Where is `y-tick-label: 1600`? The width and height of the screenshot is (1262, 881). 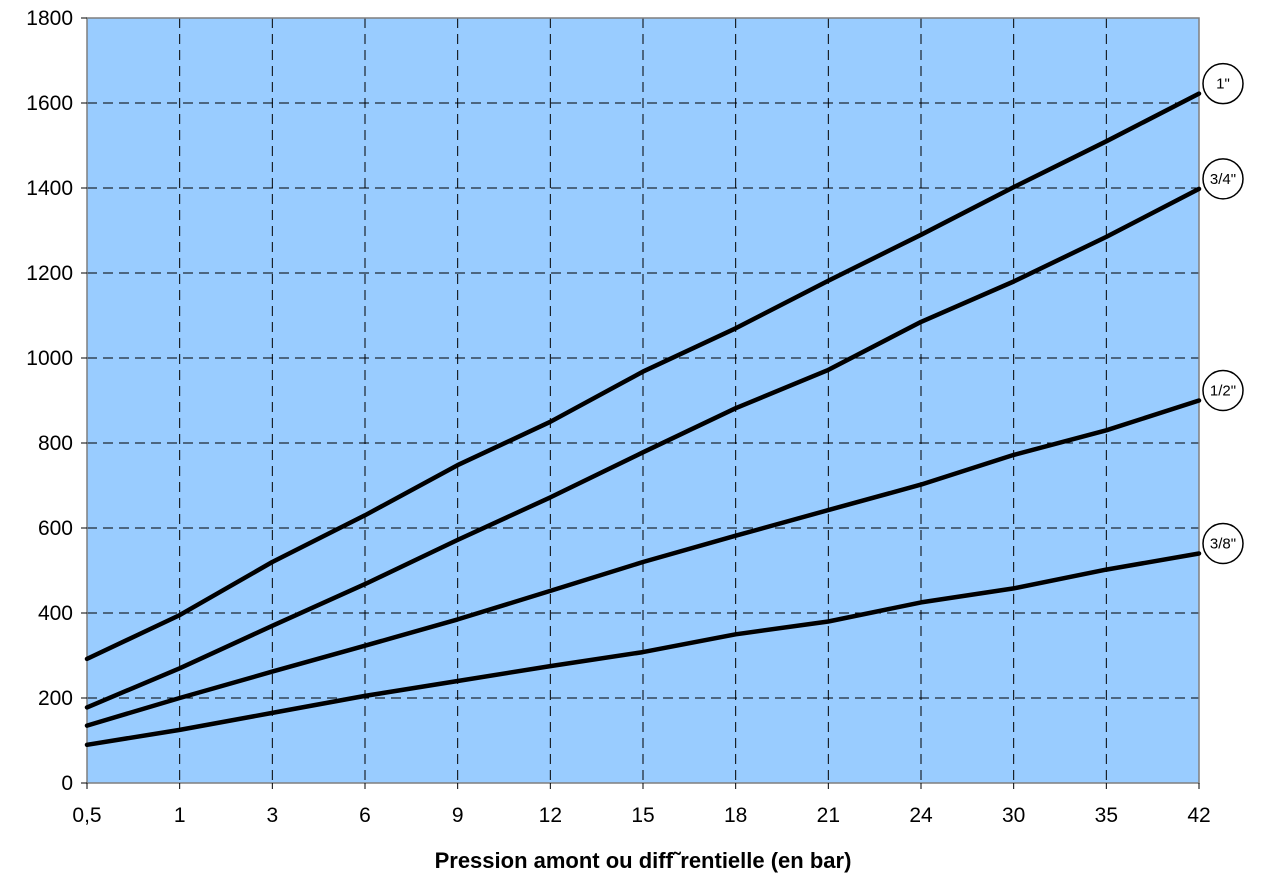
y-tick-label: 1600 is located at coordinates (49, 103).